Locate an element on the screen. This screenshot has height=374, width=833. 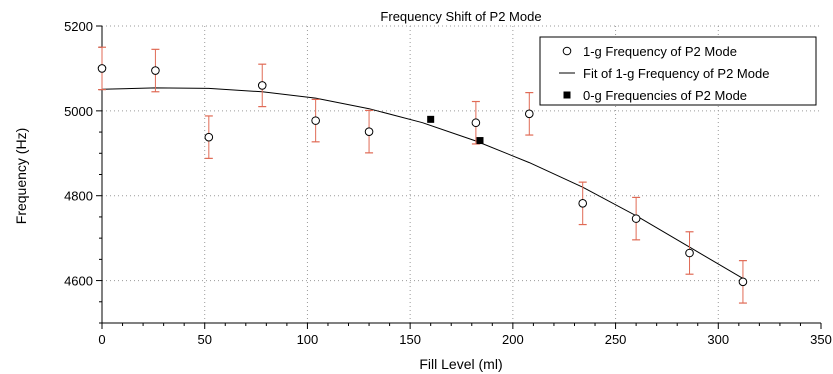
x-tick-label: 50 is located at coordinates (204, 339).